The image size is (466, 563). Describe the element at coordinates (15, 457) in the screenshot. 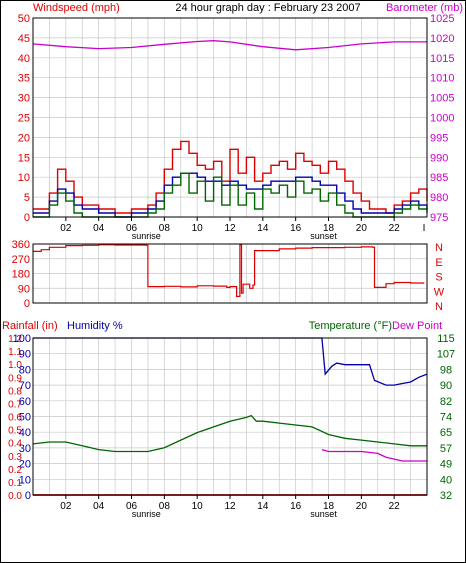

I see `rainfall-tick-label: 0.3` at that location.